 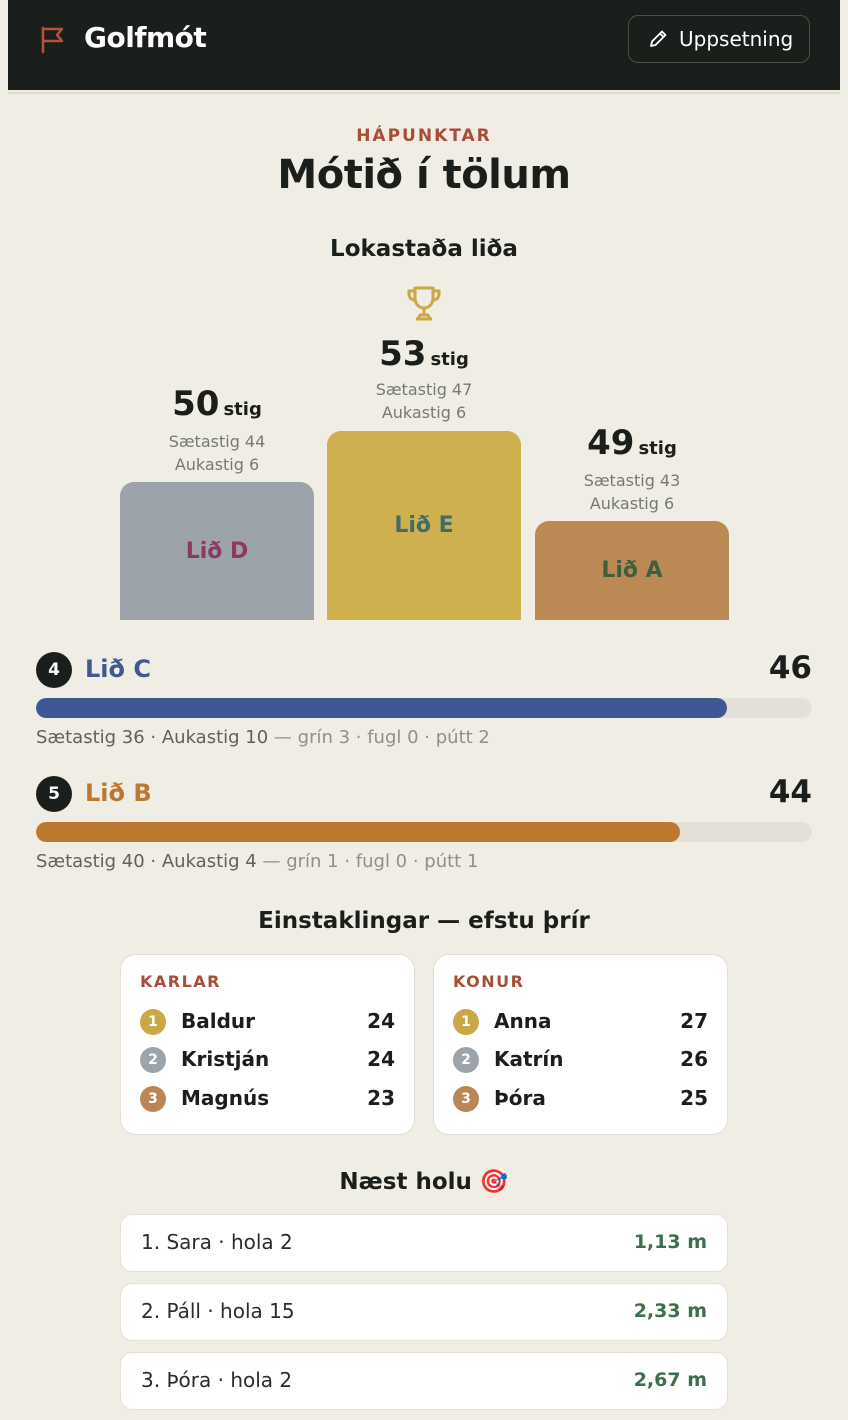 What do you see at coordinates (494, 1182) in the screenshot?
I see `target-icon: 🎯` at bounding box center [494, 1182].